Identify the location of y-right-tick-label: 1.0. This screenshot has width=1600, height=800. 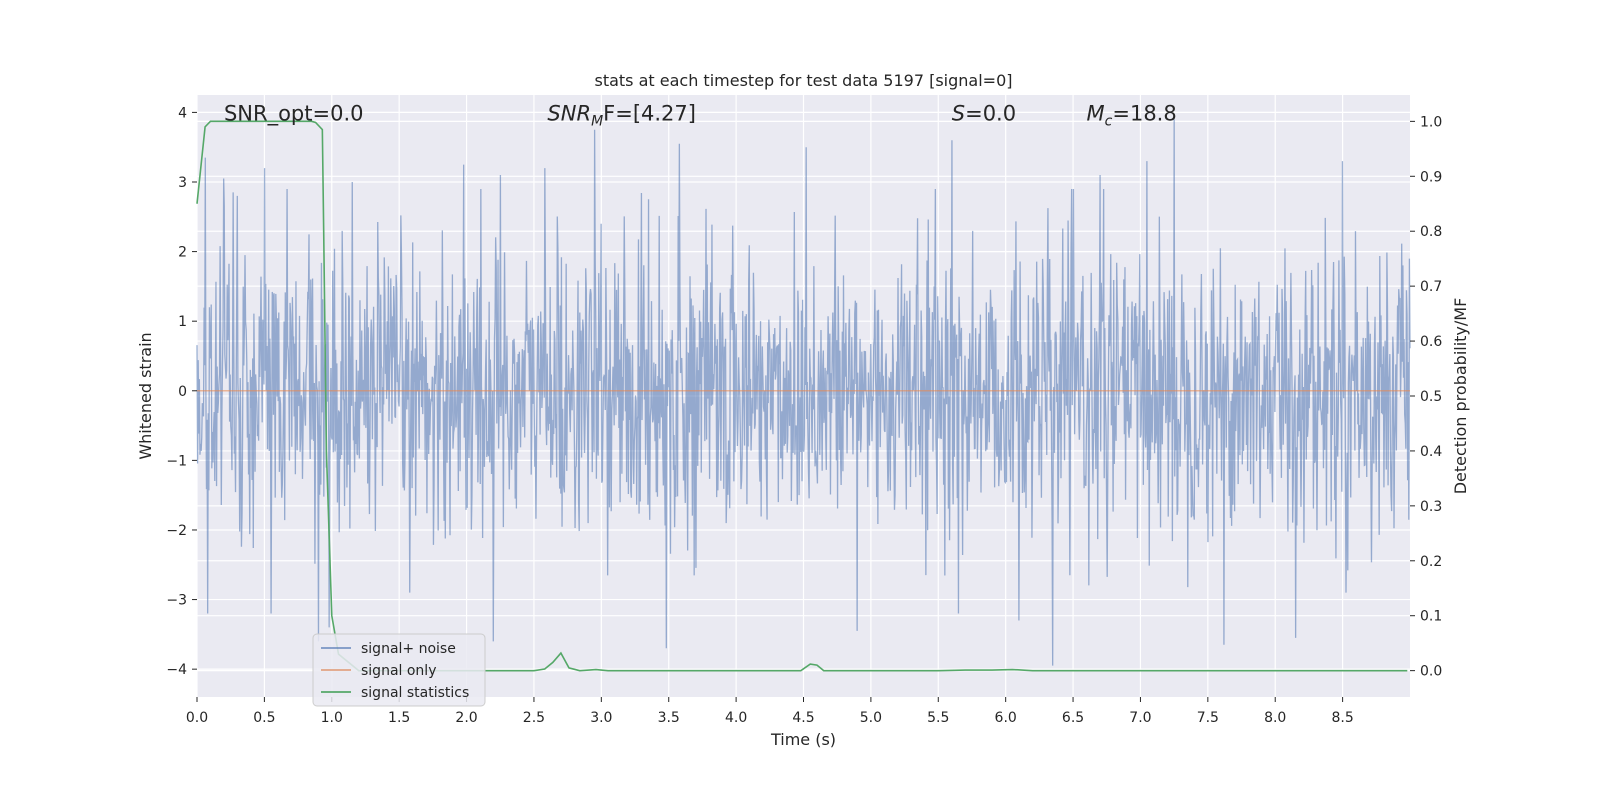
(1431, 122).